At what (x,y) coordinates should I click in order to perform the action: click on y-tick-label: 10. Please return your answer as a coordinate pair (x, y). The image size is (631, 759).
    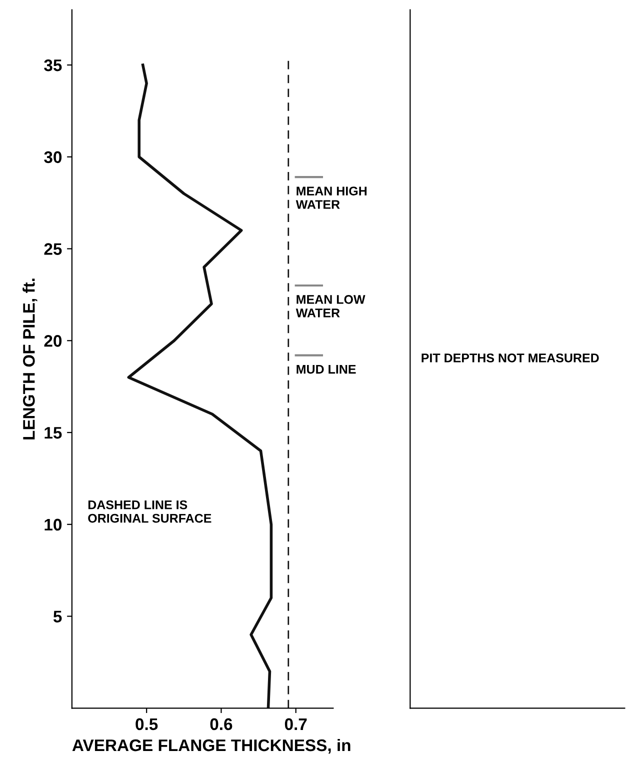
    Looking at the image, I should click on (53, 524).